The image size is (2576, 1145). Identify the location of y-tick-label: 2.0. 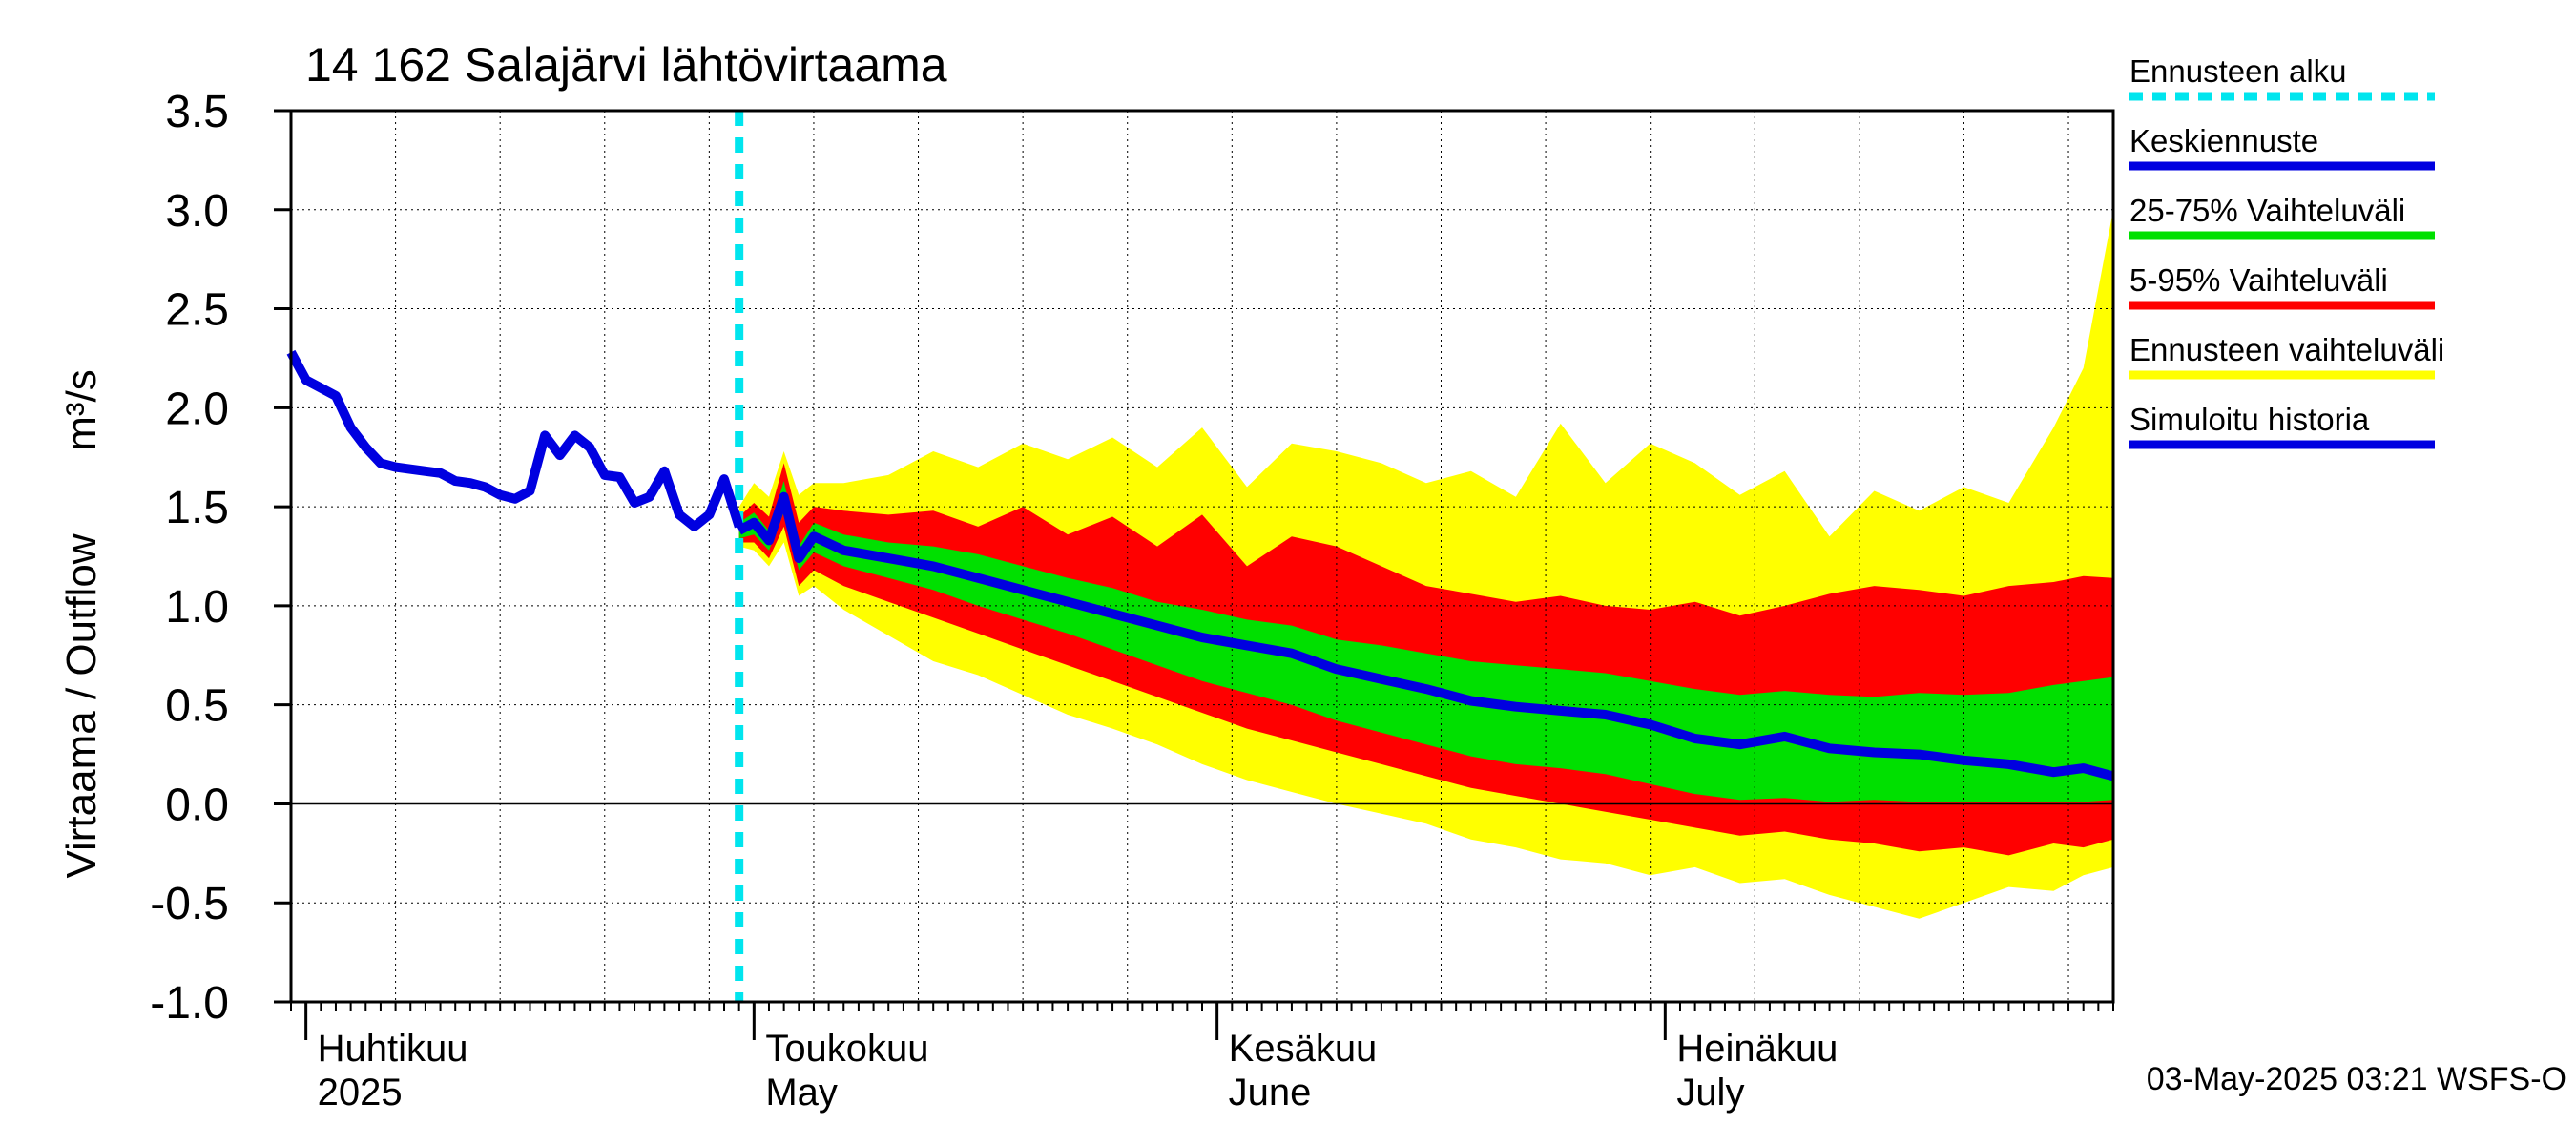
(197, 409).